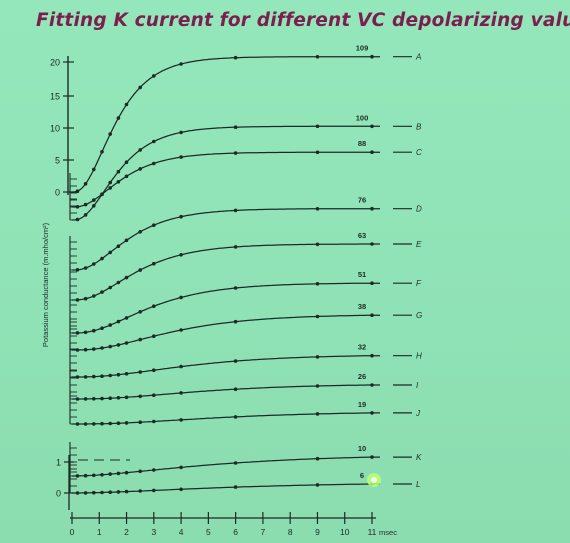  I want to click on trace-curve-E, so click(226, 272).